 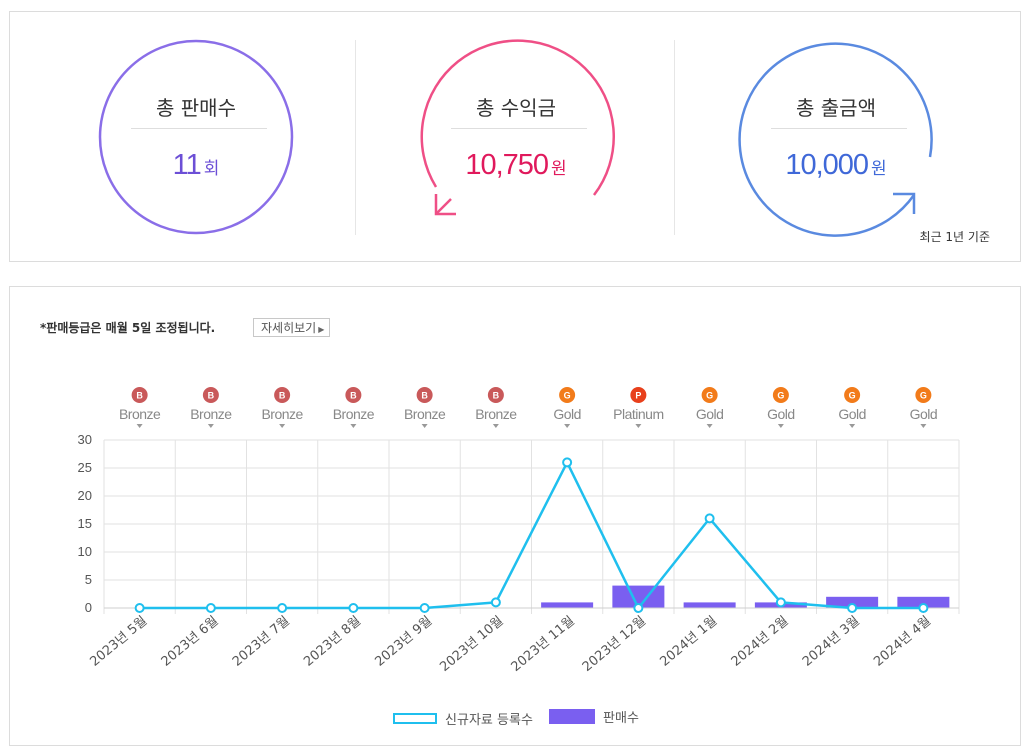 What do you see at coordinates (190, 642) in the screenshot?
I see `x-tick-label: 2023년 6월` at bounding box center [190, 642].